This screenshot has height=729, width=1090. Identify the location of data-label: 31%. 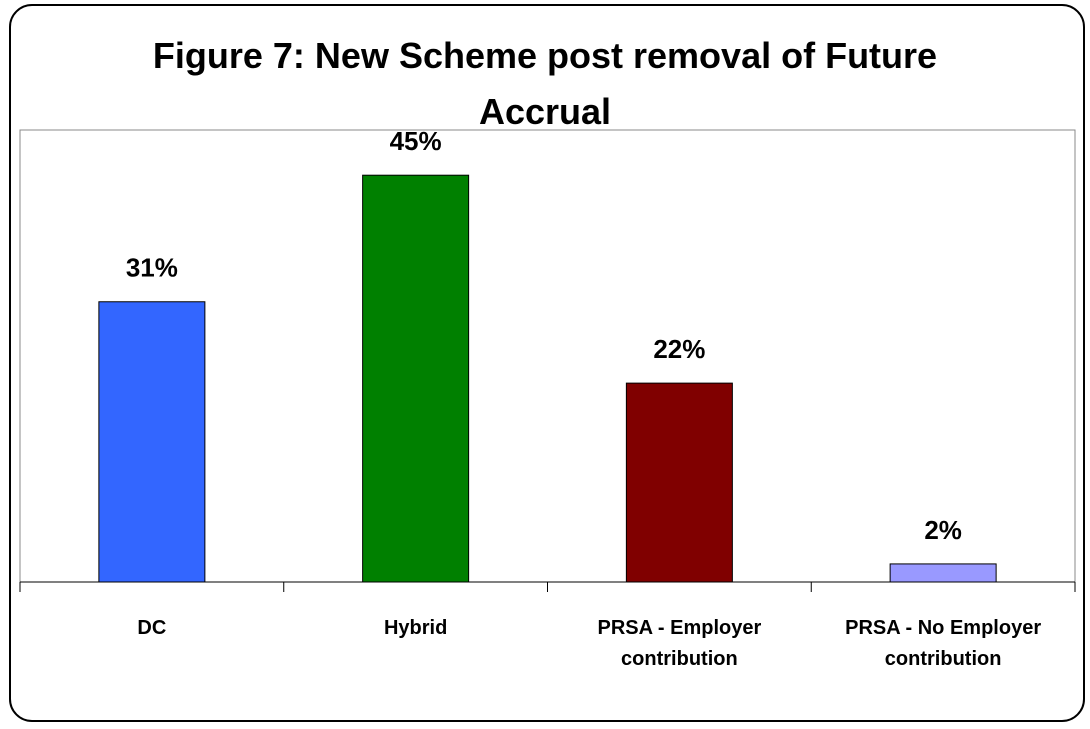
(152, 268).